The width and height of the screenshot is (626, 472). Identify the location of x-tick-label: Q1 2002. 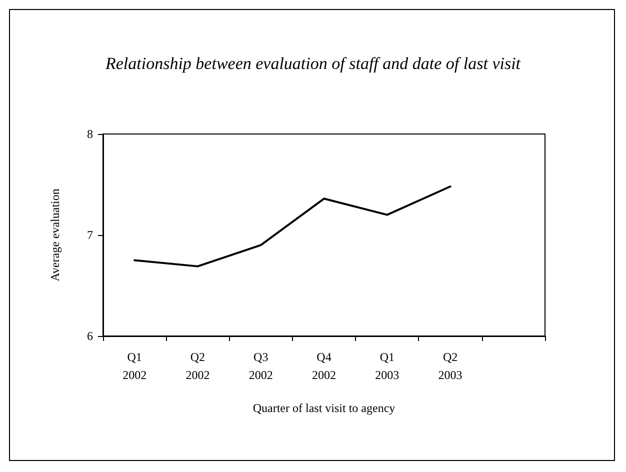
(134, 366).